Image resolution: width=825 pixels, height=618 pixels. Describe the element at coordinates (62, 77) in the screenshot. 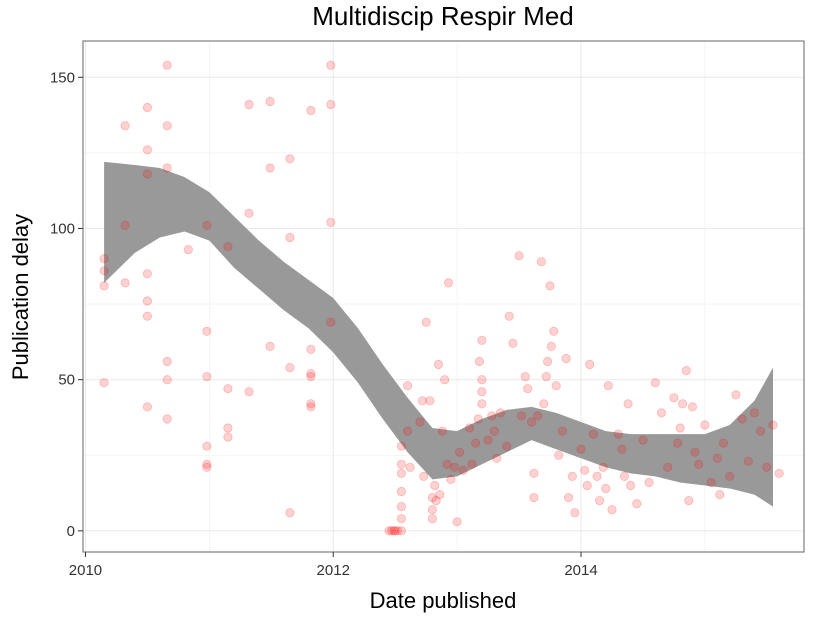

I see `y-tick-label: 150` at that location.